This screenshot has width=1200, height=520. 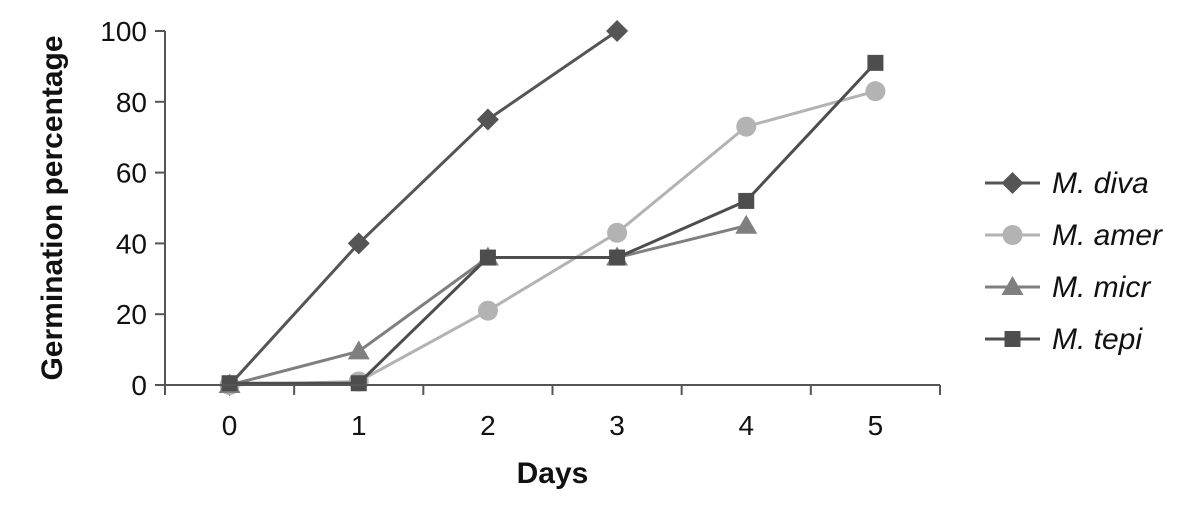 I want to click on y-tick-label: 80, so click(x=131, y=102).